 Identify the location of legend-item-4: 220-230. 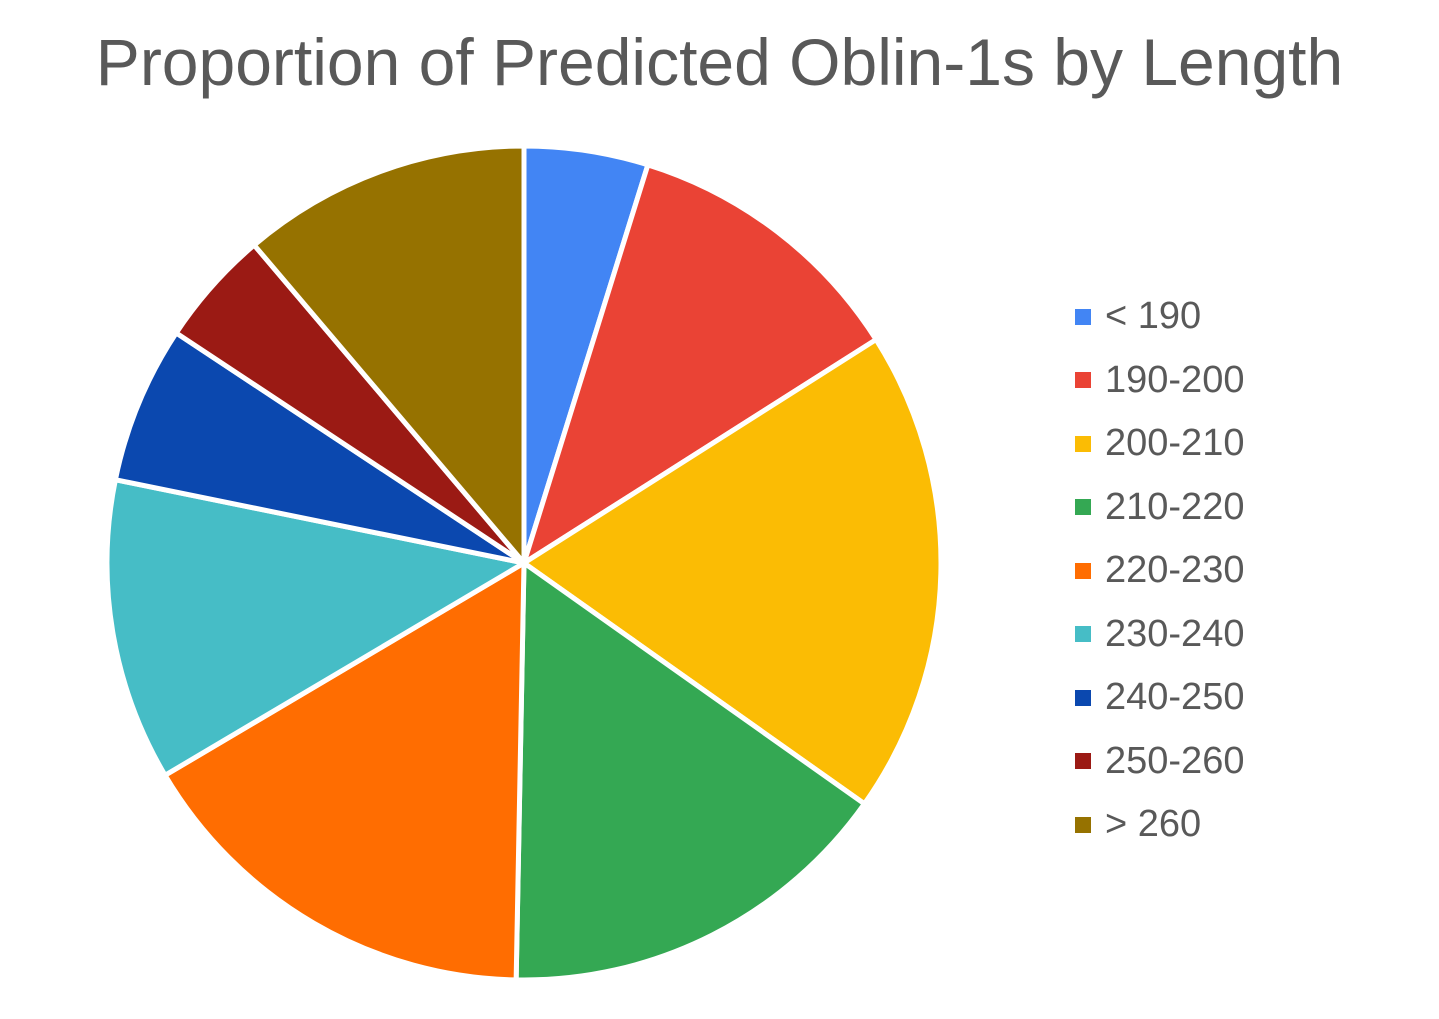
(1159, 571).